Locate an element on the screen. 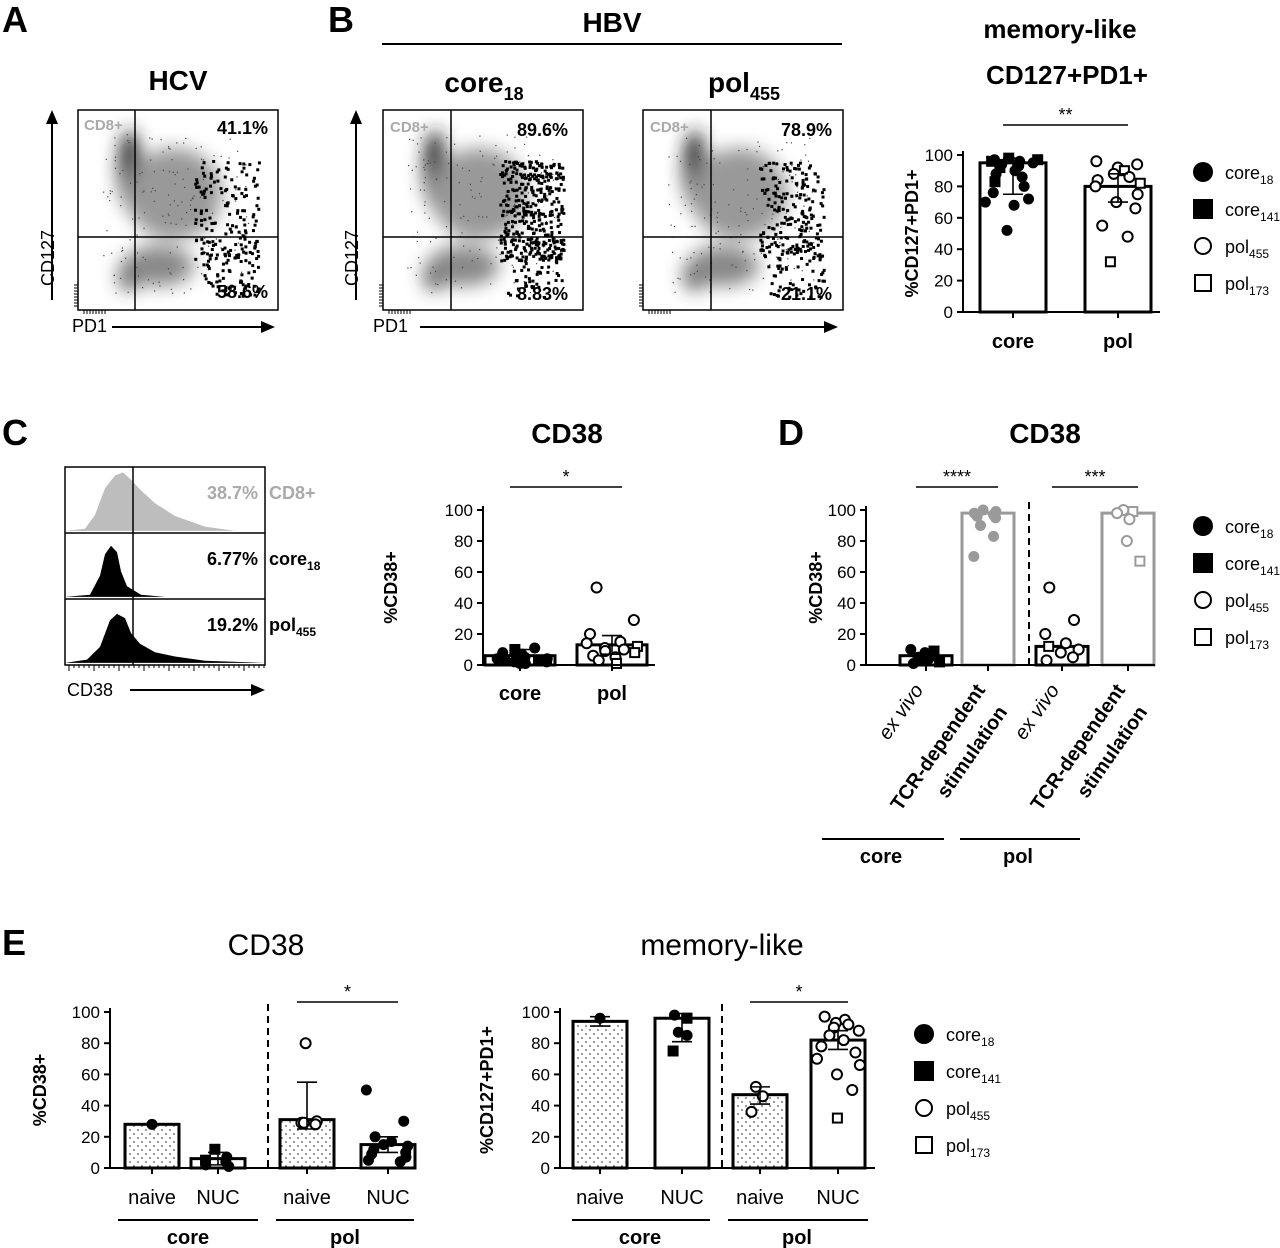 This screenshot has width=1280, height=1248. significance-label: *** is located at coordinates (1094, 477).